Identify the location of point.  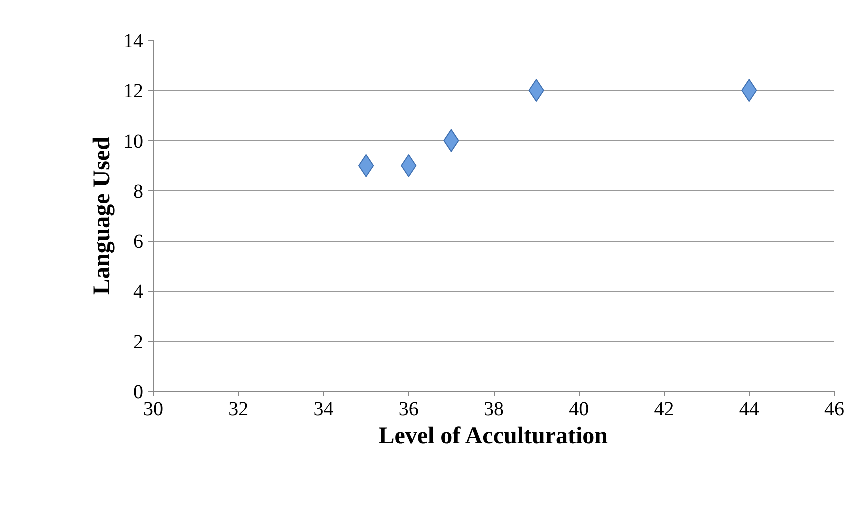
(366, 166).